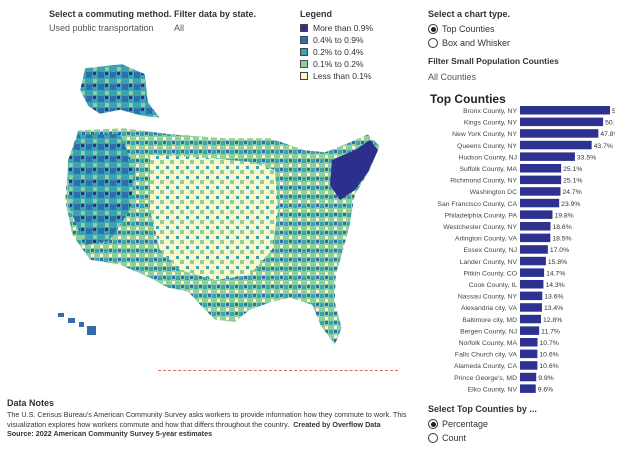 The image size is (620, 450). Describe the element at coordinates (336, 52) in the screenshot. I see `legend-item: 0.2% to 0.4%` at that location.